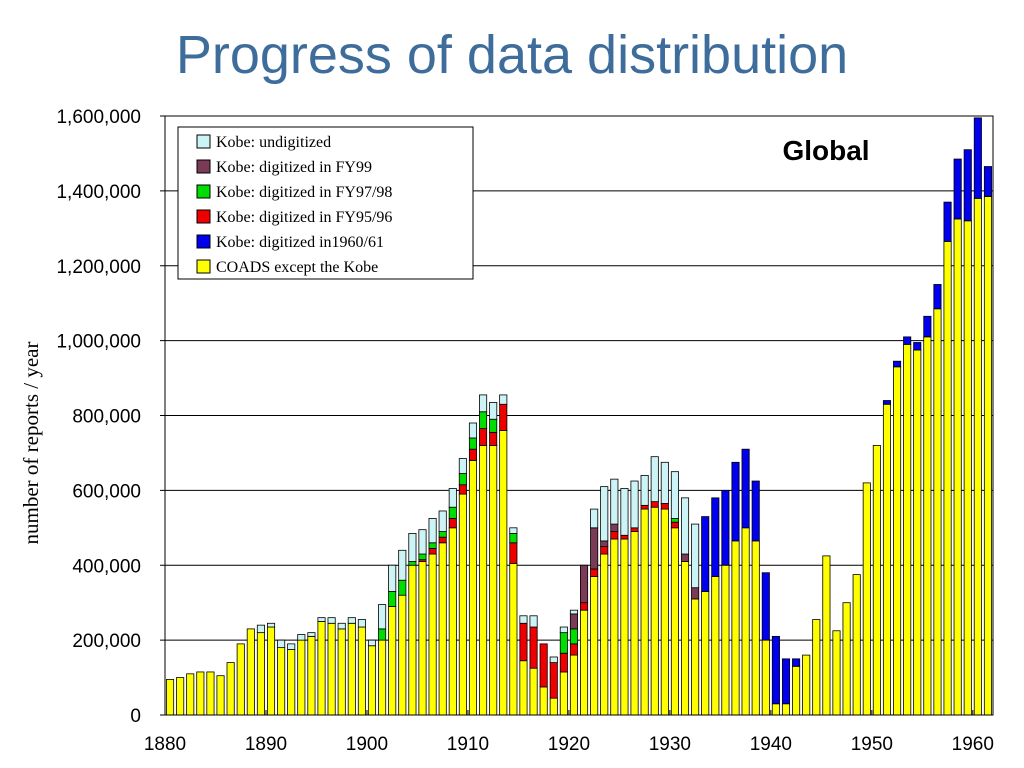 The height and width of the screenshot is (768, 1024). I want to click on x-axis: 1880 1890 1900 1910 1920 1930 1940 1950 1960, so click(569, 732).